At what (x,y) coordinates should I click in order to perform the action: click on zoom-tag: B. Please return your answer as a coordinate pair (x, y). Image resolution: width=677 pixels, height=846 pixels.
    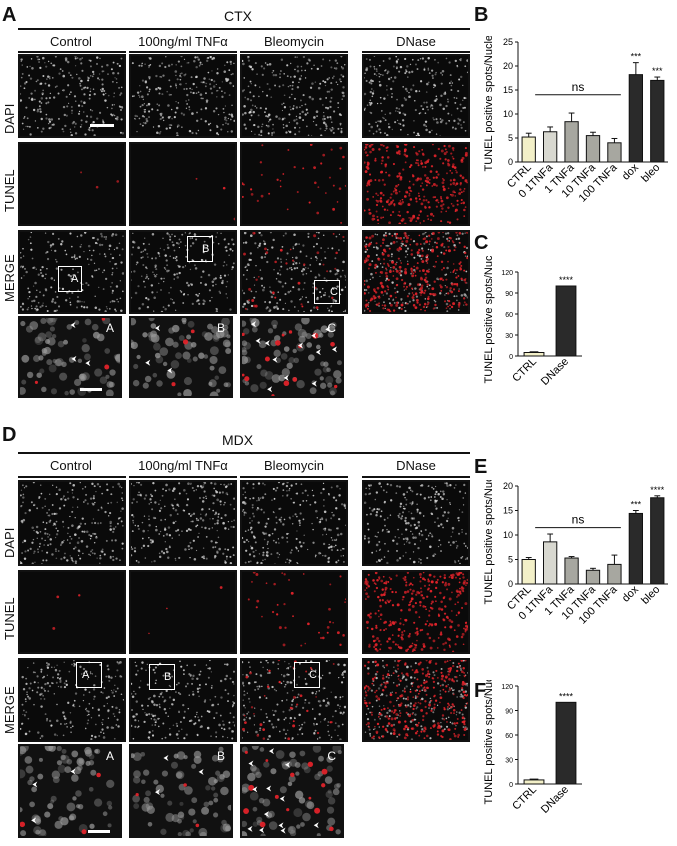
    Looking at the image, I should click on (168, 677).